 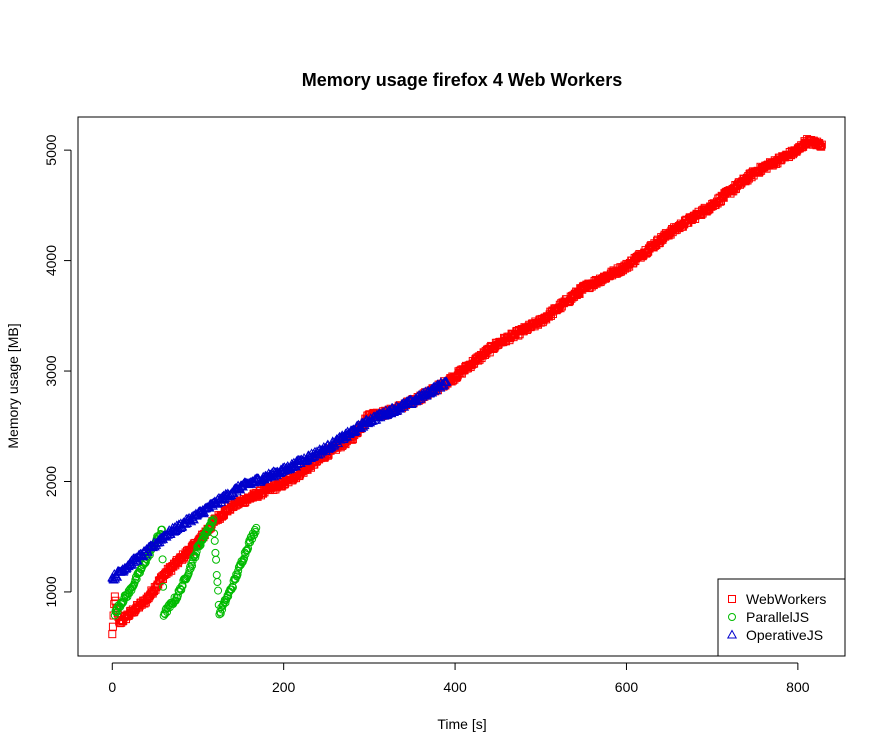 What do you see at coordinates (732, 599) in the screenshot?
I see `legend-marker-webworkers` at bounding box center [732, 599].